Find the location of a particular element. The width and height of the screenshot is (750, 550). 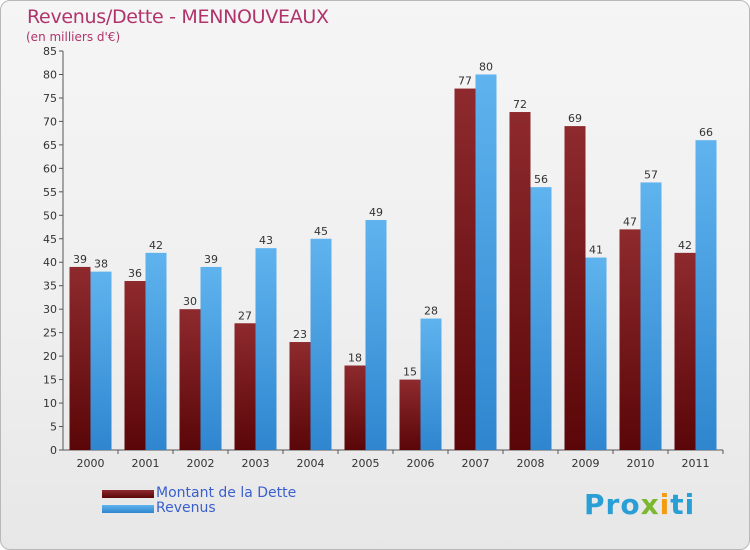

x-tick-label: 2003 is located at coordinates (256, 463).